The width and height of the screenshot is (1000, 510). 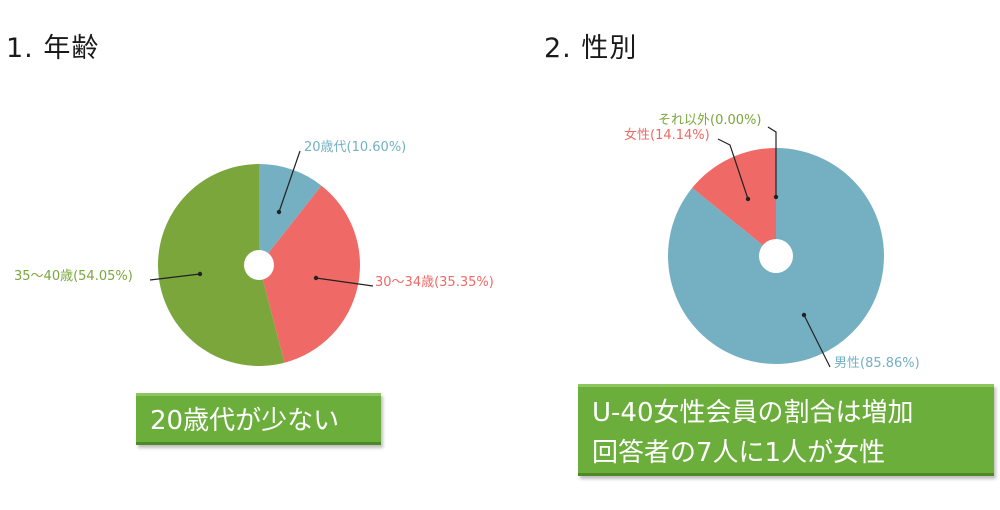 I want to click on gender-callout-line-1: U-40女性会員の割合は増加, so click(x=753, y=413).